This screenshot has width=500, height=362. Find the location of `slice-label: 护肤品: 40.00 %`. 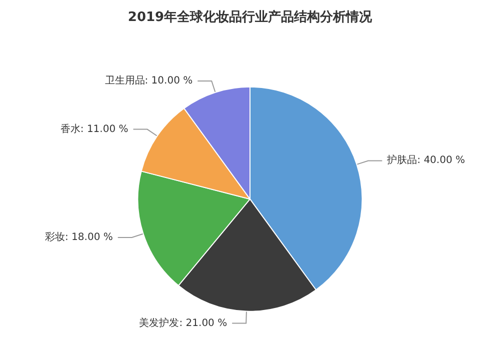

slice-label: 护肤品: 40.00 % is located at coordinates (425, 160).